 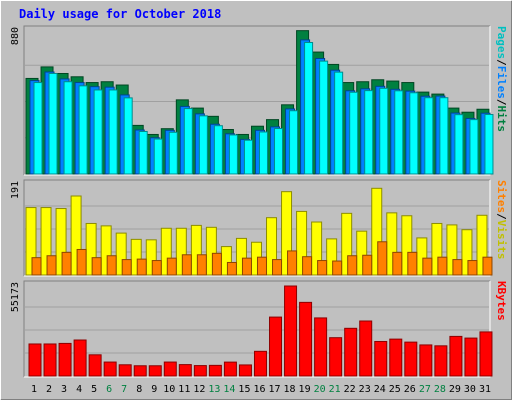 I want to click on legend-part: Hits, so click(x=501, y=119).